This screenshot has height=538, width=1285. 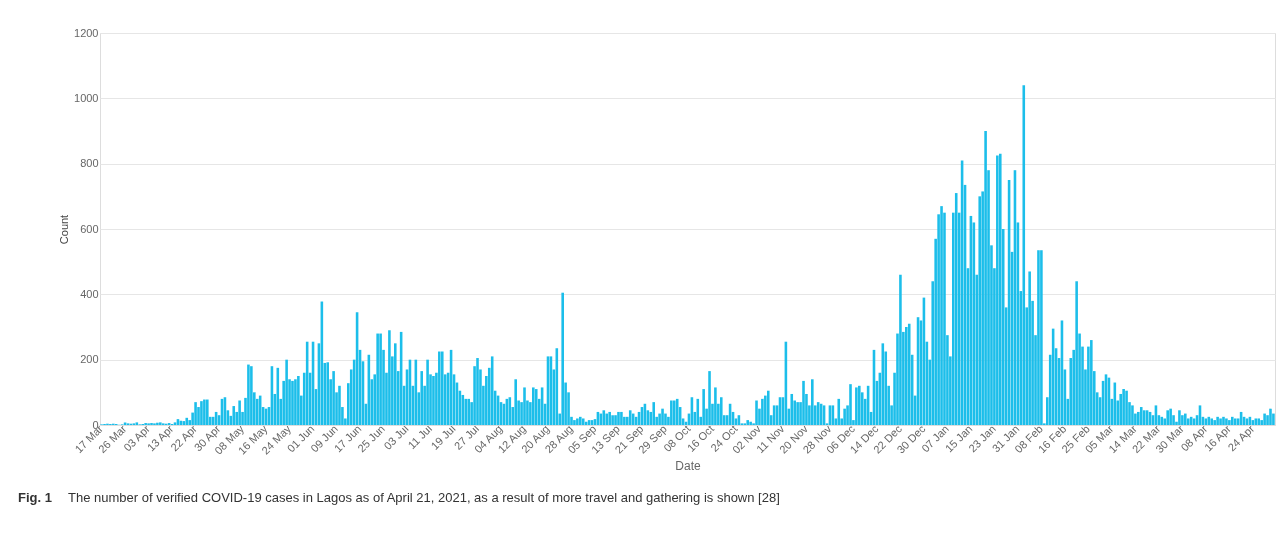 What do you see at coordinates (89, 359) in the screenshot?
I see `y-tick-label: 200` at bounding box center [89, 359].